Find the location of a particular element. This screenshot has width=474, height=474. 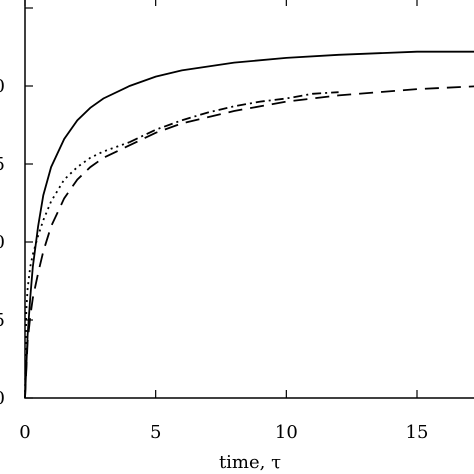

x-tick-label: 15 is located at coordinates (417, 432).